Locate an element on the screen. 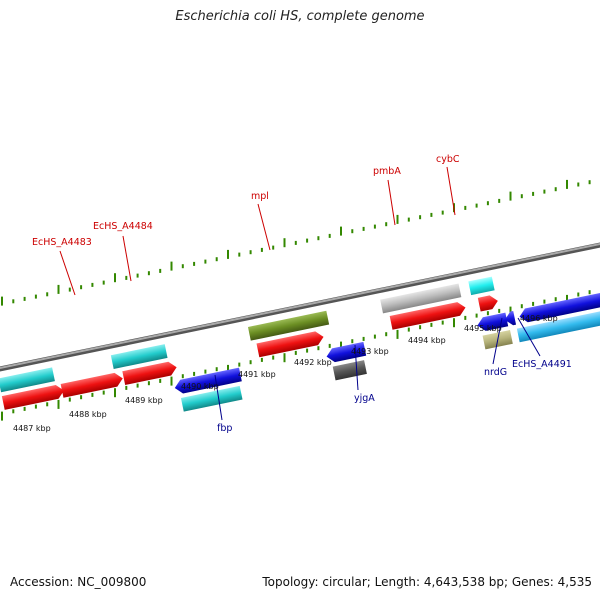 Image resolution: width=600 pixels, height=600 pixels. label-leaders-reverse is located at coordinates (377, 369).